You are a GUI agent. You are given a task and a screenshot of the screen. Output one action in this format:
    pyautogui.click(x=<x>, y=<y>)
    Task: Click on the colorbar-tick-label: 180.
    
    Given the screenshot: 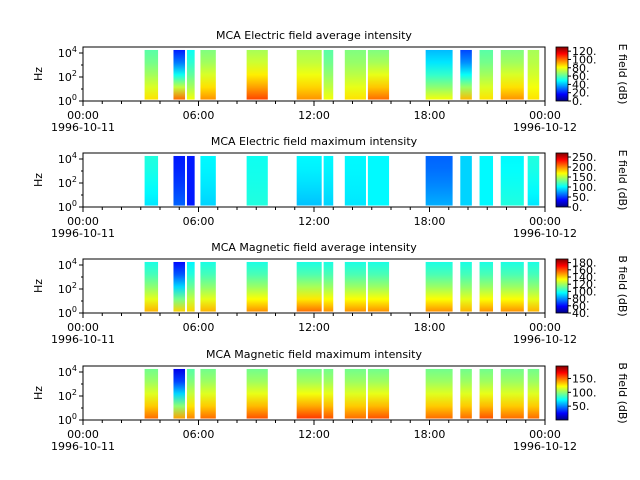 What is the action you would take?
    pyautogui.click(x=584, y=263)
    